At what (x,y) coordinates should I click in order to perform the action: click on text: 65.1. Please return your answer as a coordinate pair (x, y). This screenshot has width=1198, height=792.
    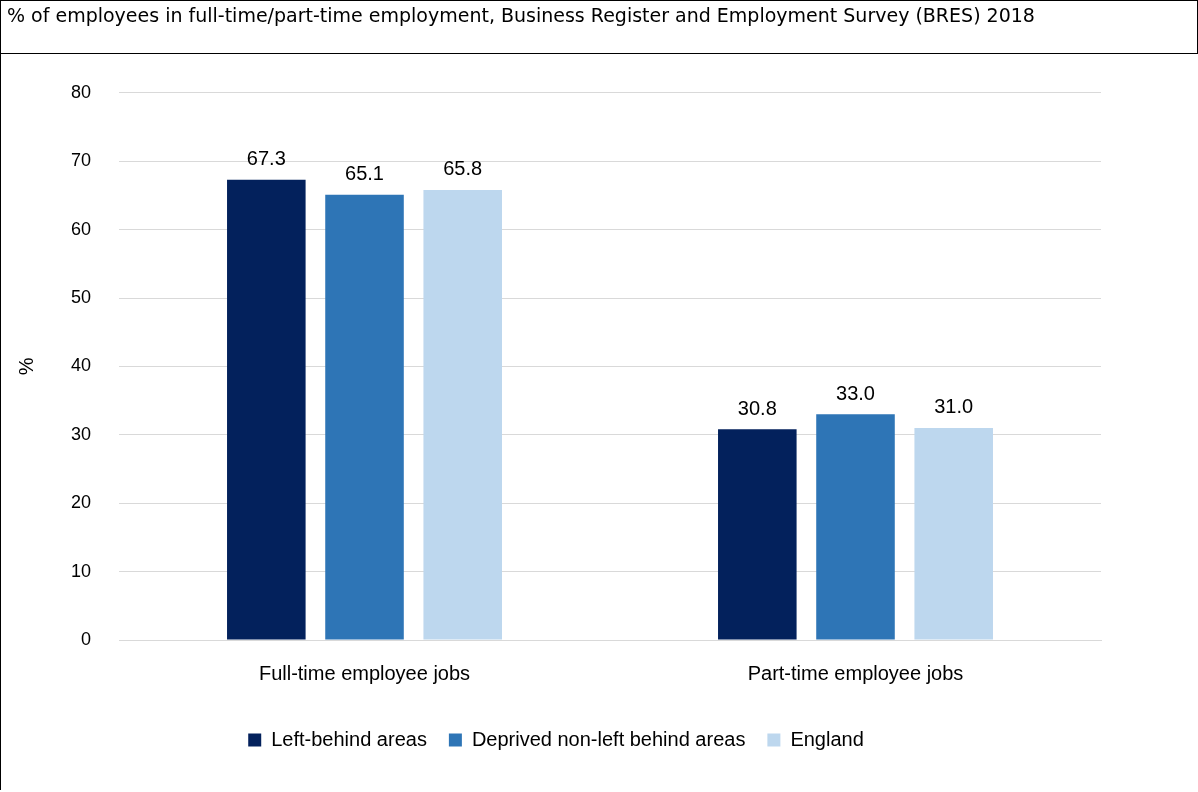
    Looking at the image, I should click on (364, 173).